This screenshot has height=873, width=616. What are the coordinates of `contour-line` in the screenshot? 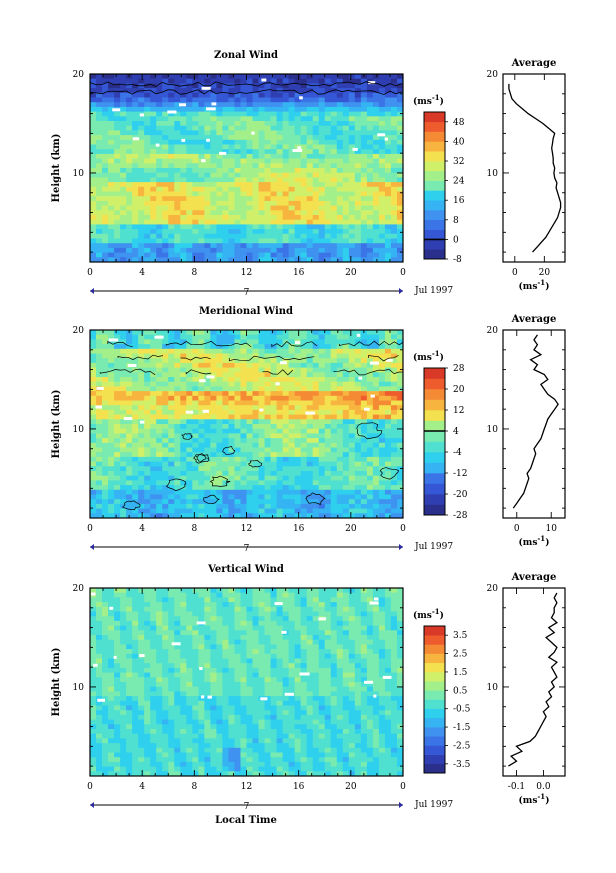 It's located at (369, 431).